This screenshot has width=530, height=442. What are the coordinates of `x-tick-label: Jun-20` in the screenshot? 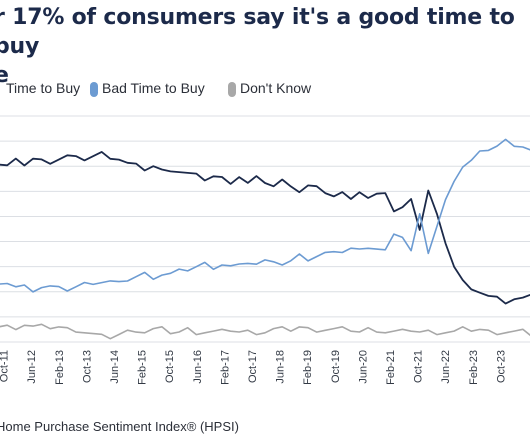 It's located at (363, 367).